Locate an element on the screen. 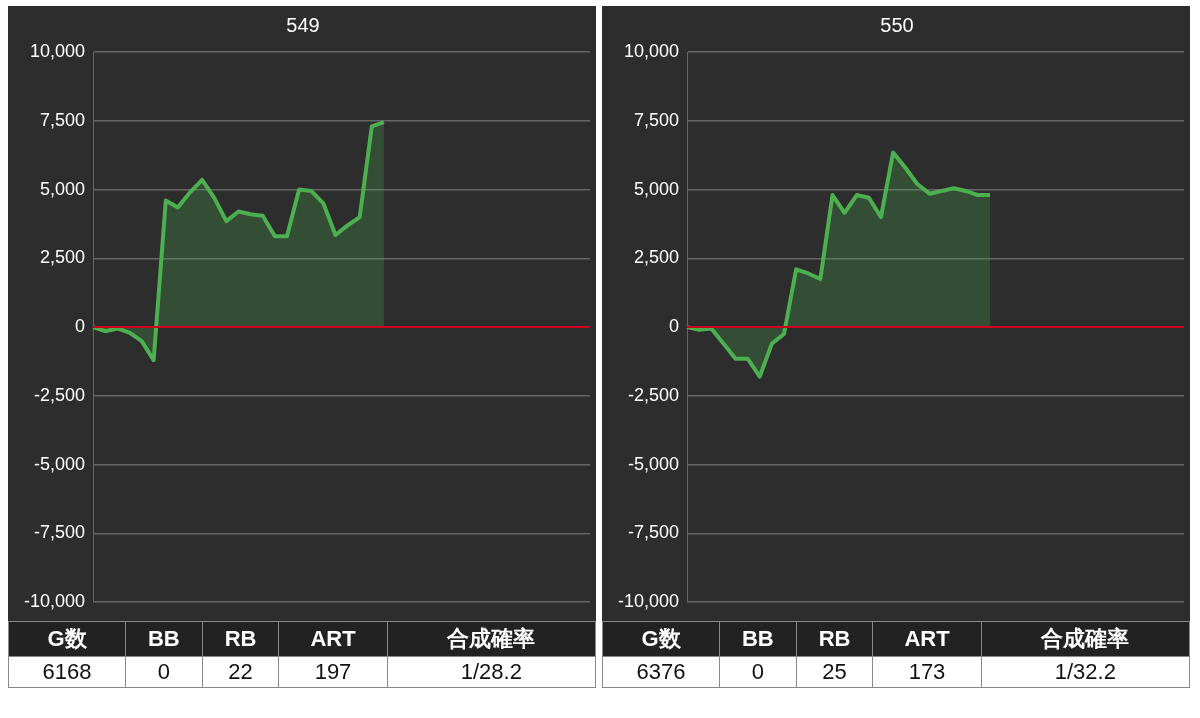  text: 6168 is located at coordinates (67, 672).